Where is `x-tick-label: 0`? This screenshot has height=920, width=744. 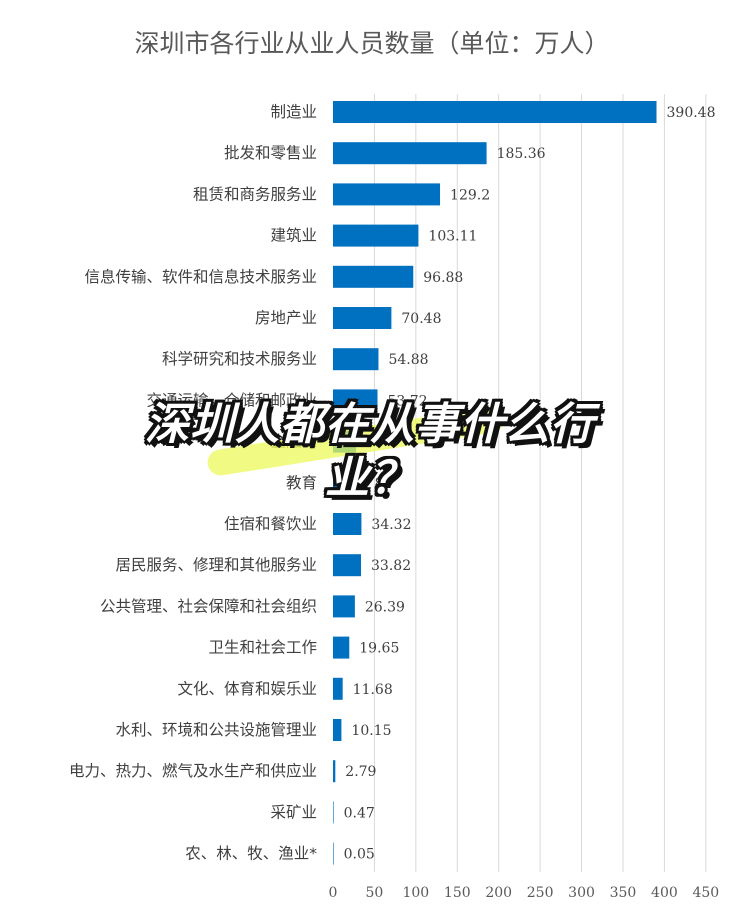
x-tick-label: 0 is located at coordinates (333, 893).